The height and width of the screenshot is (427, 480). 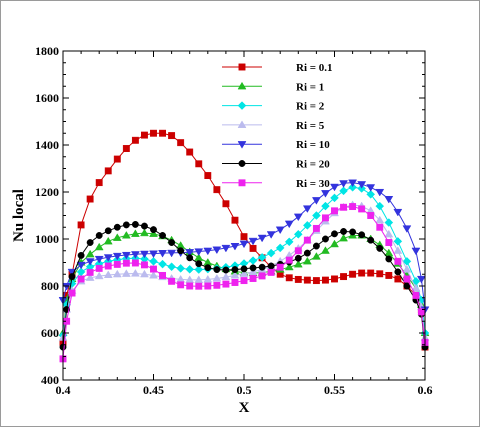 I want to click on x-tick-label: 0.5, so click(x=244, y=390).